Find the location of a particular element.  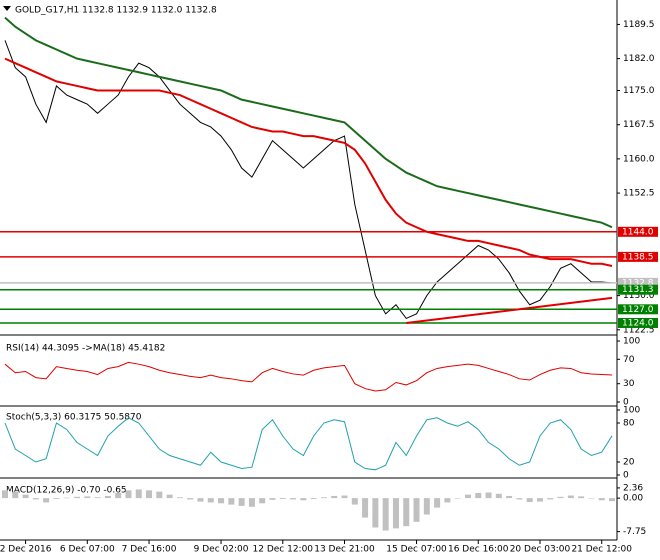

y-tick-label: 1122.5 is located at coordinates (639, 330).